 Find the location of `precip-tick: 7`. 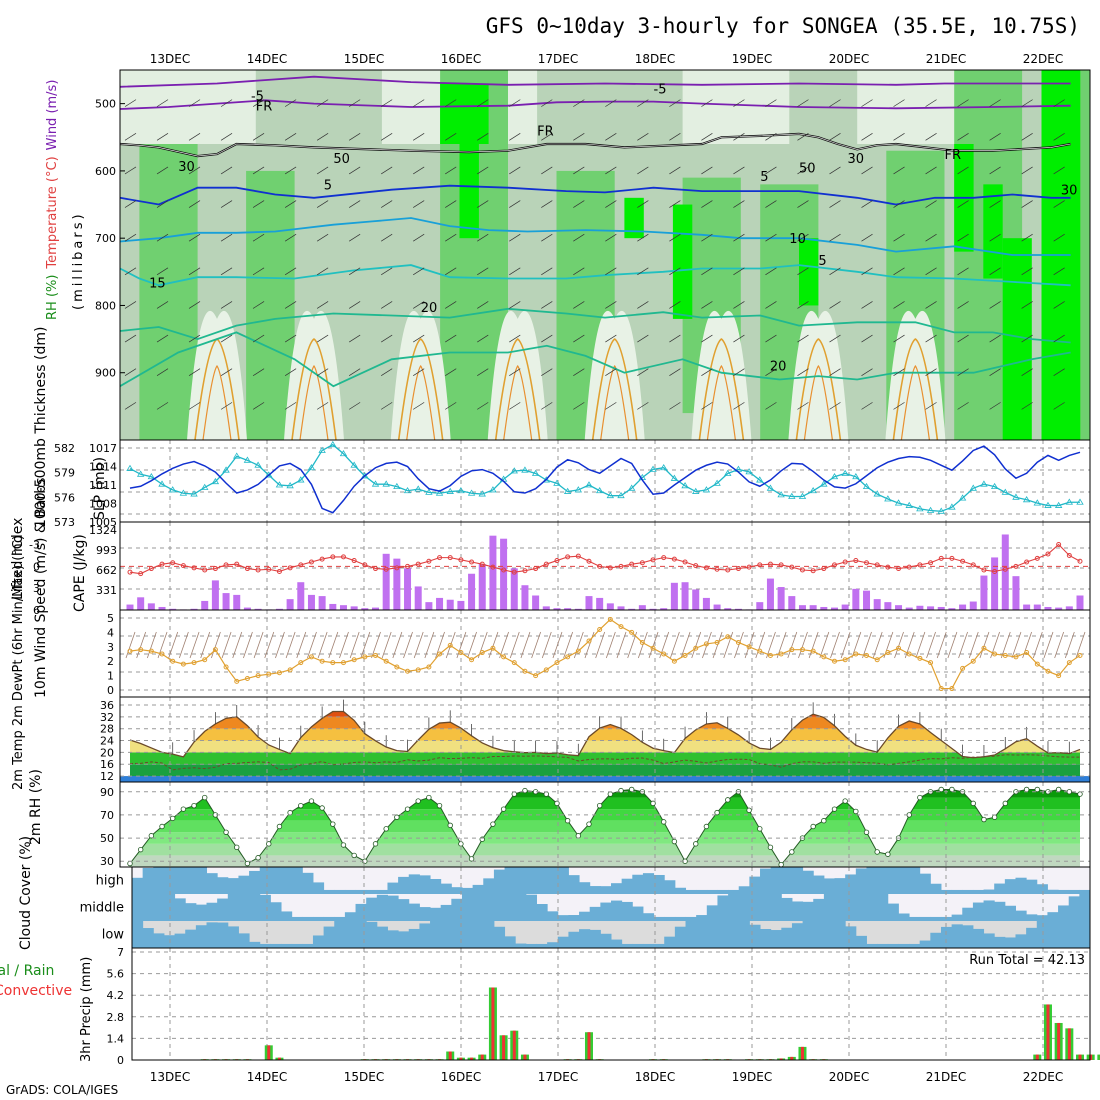

precip-tick: 7 is located at coordinates (120, 952).